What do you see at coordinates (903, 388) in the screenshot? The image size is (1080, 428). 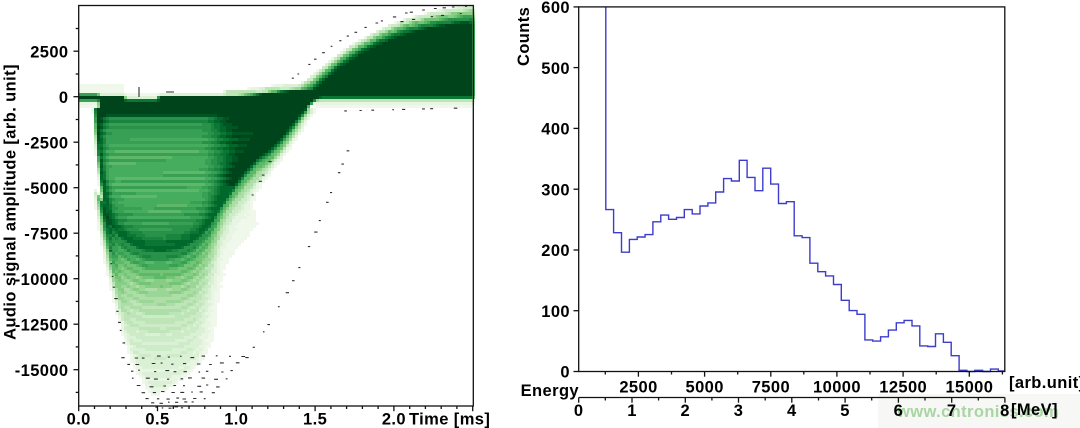 I see `svg-text: 12500` at bounding box center [903, 388].